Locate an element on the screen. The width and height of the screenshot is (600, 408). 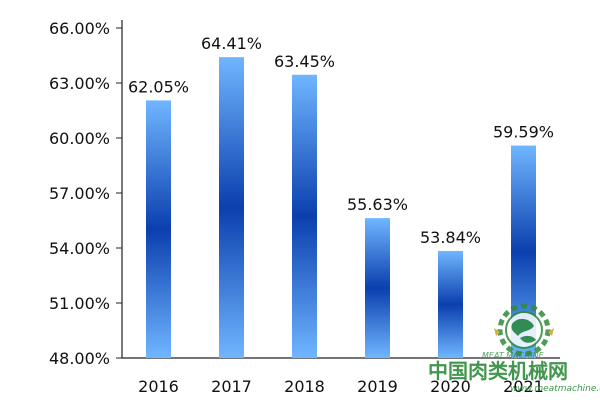
bar-2020 is located at coordinates (450, 304).